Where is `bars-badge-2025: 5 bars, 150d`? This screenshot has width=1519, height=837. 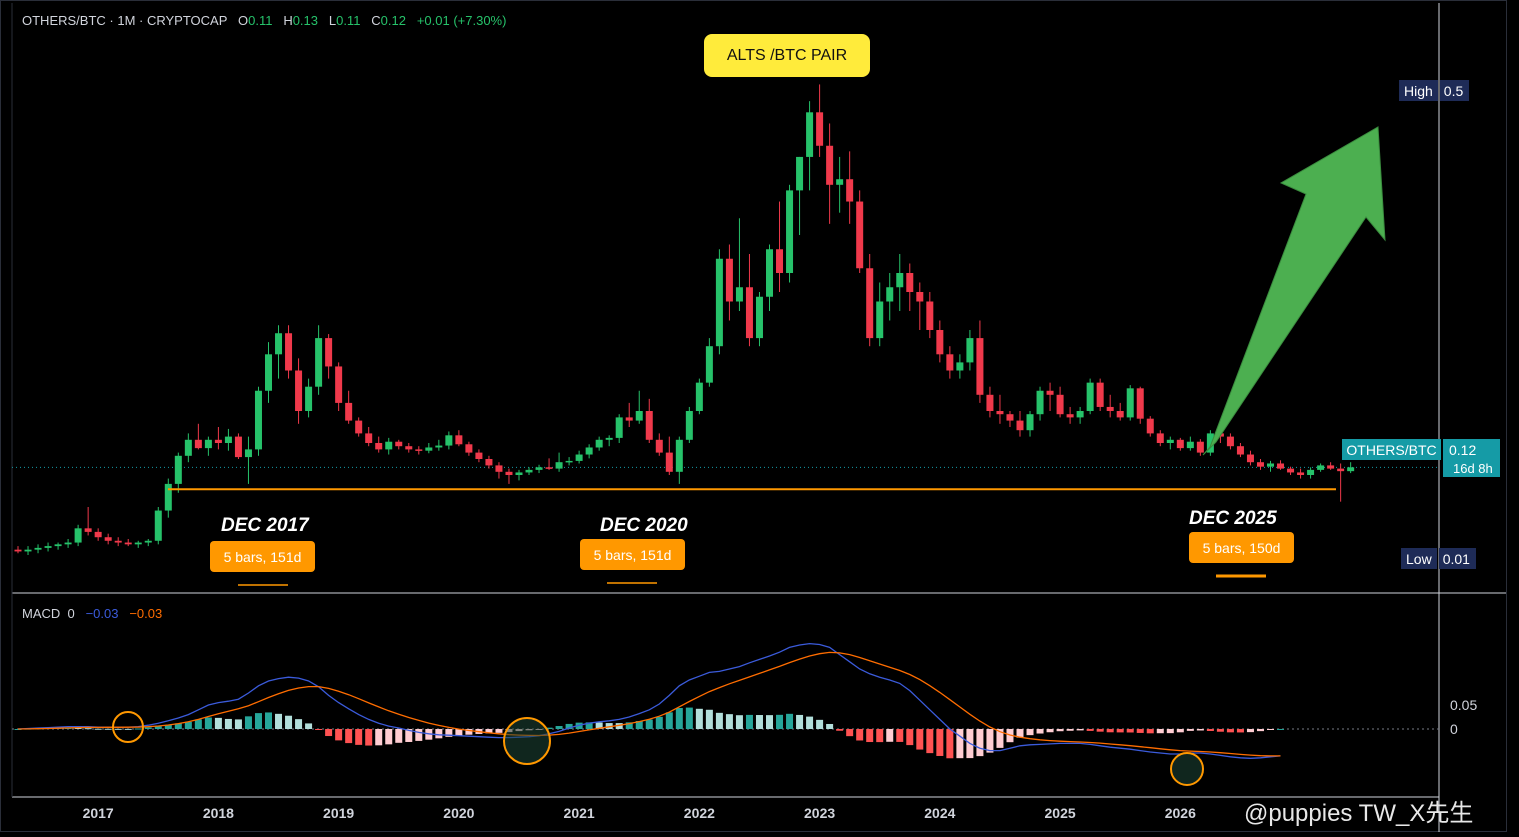
bars-badge-2025: 5 bars, 150d is located at coordinates (1241, 547).